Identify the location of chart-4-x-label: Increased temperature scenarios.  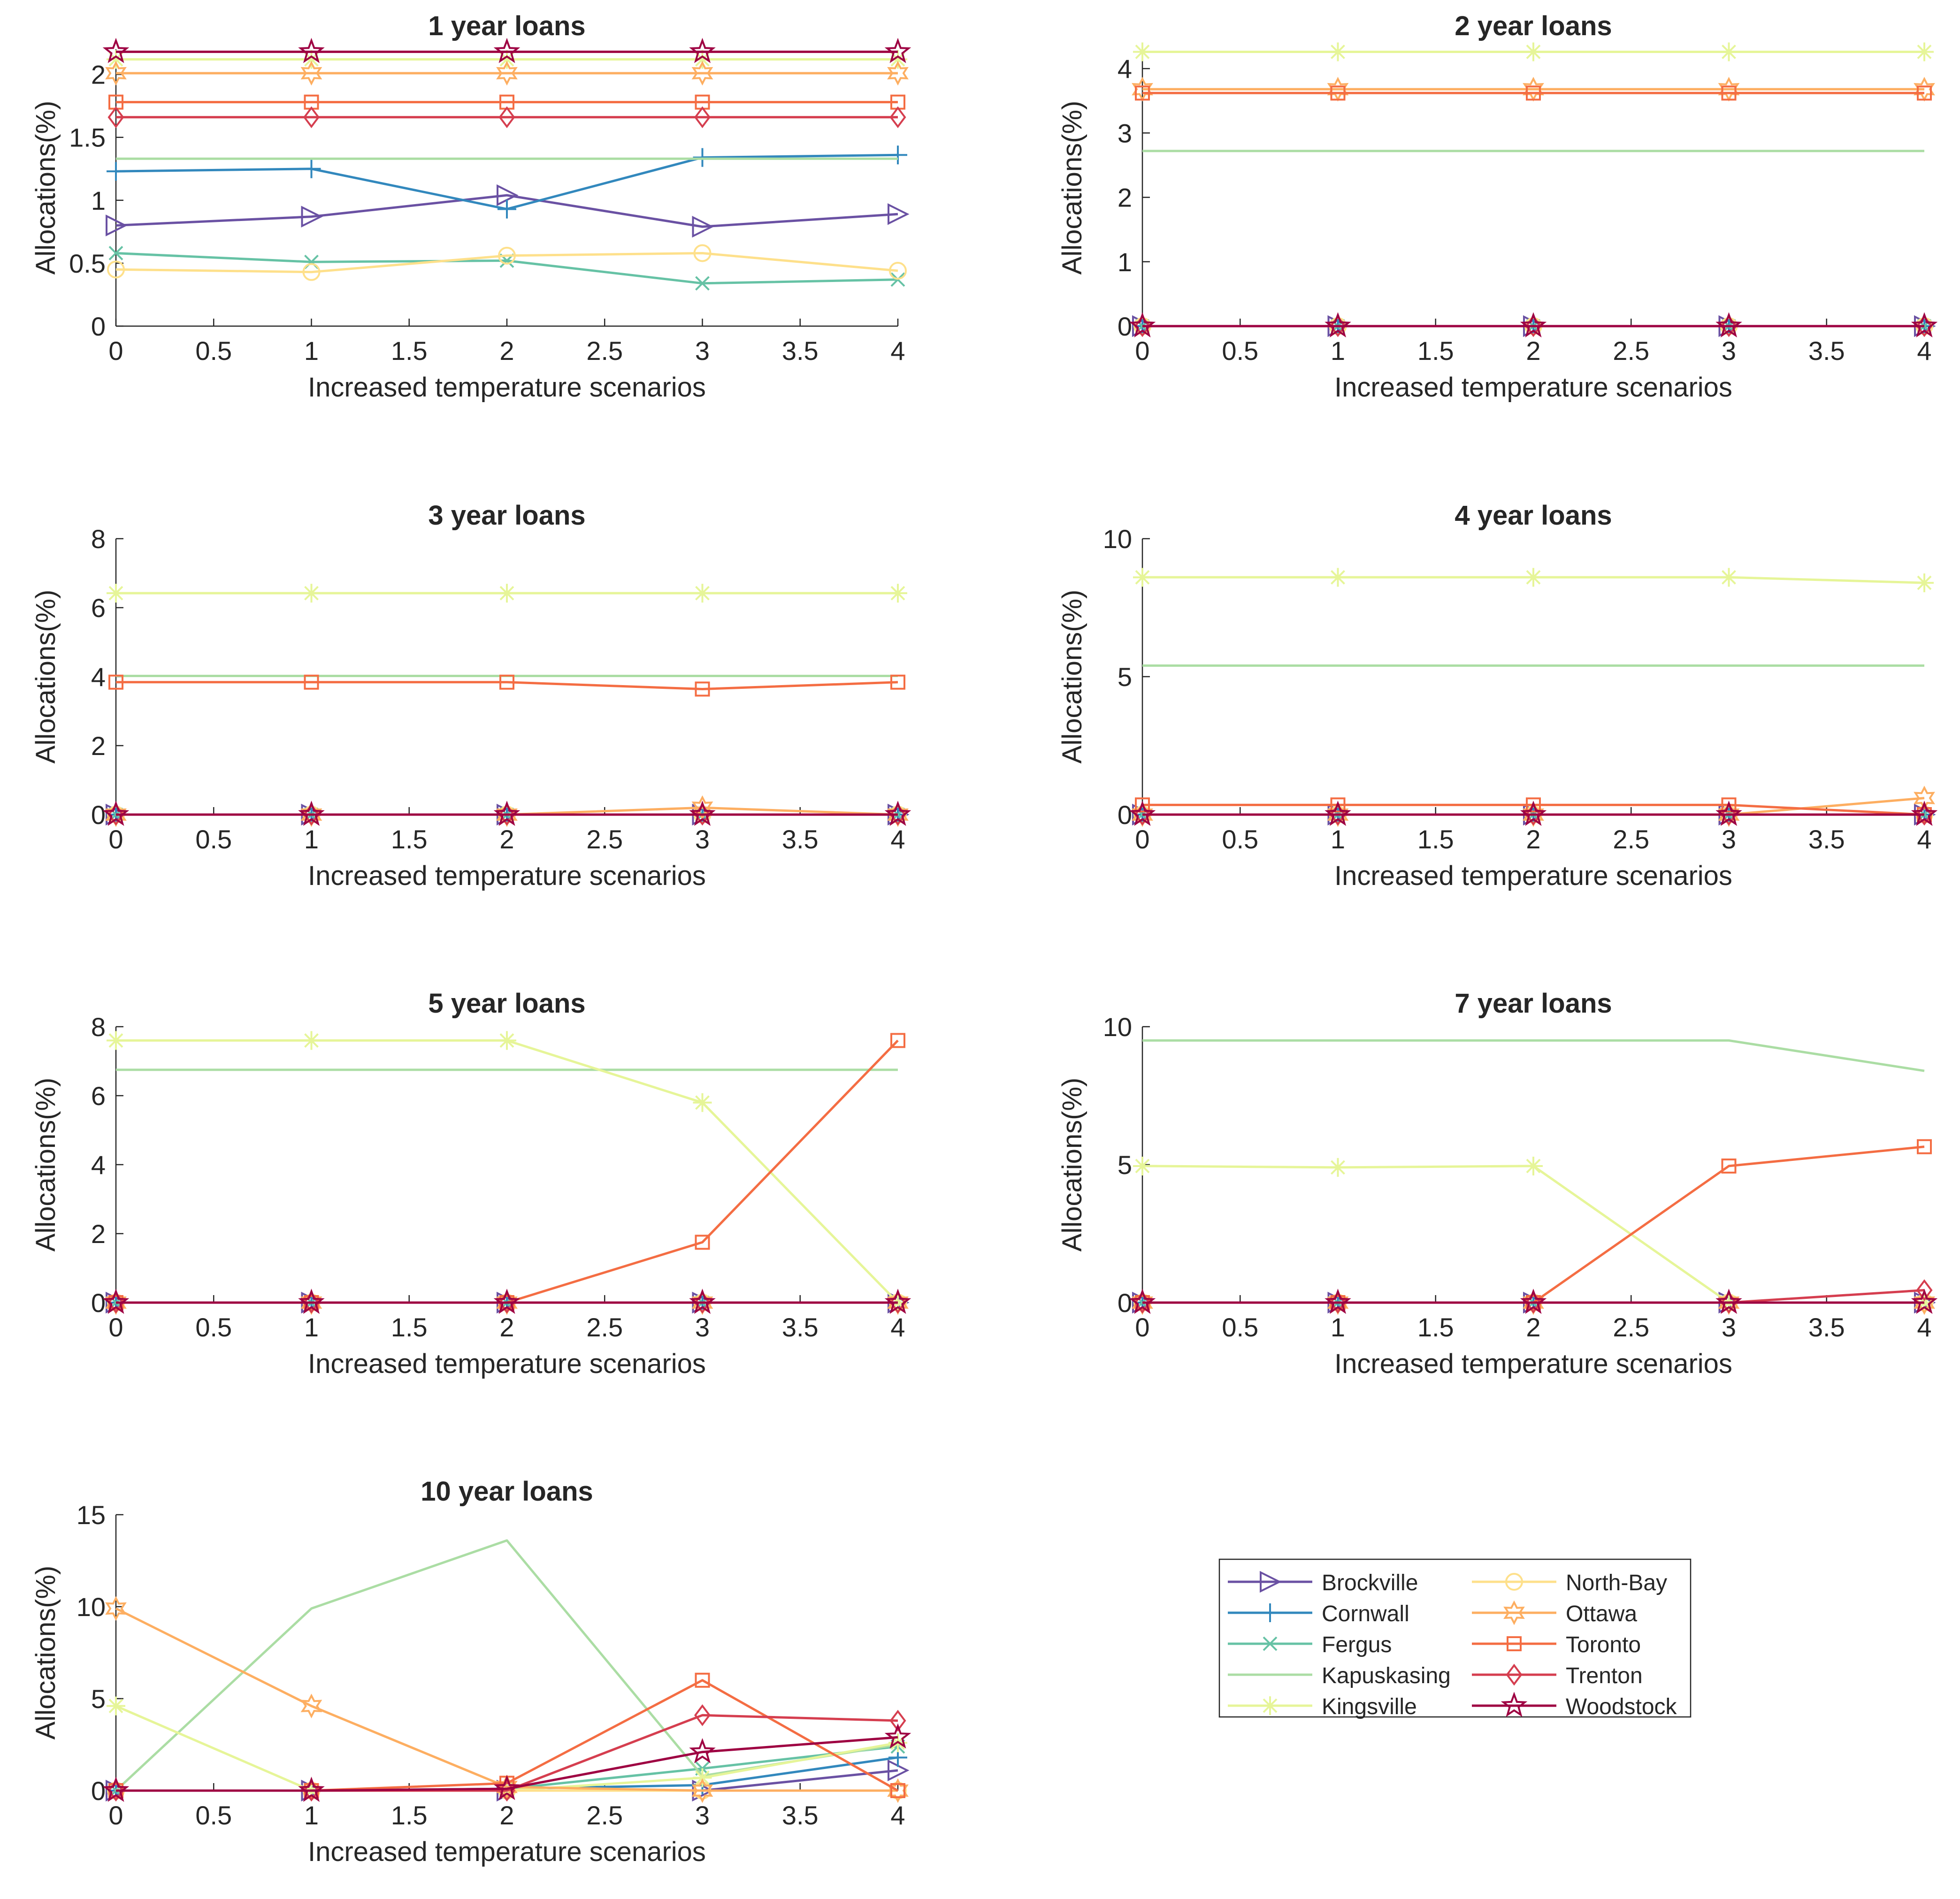
(1533, 876).